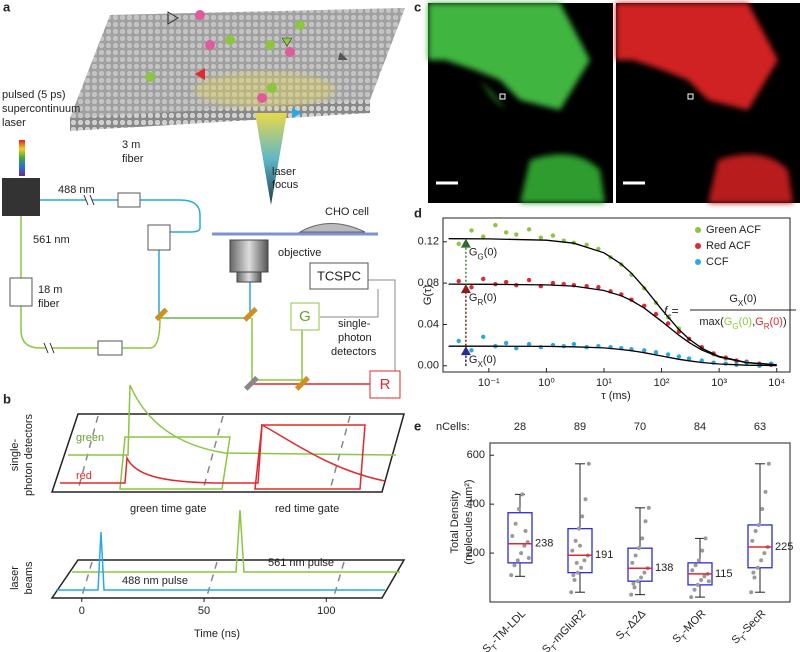 The image size is (800, 652). I want to click on annotation-part: X, so click(480, 364).